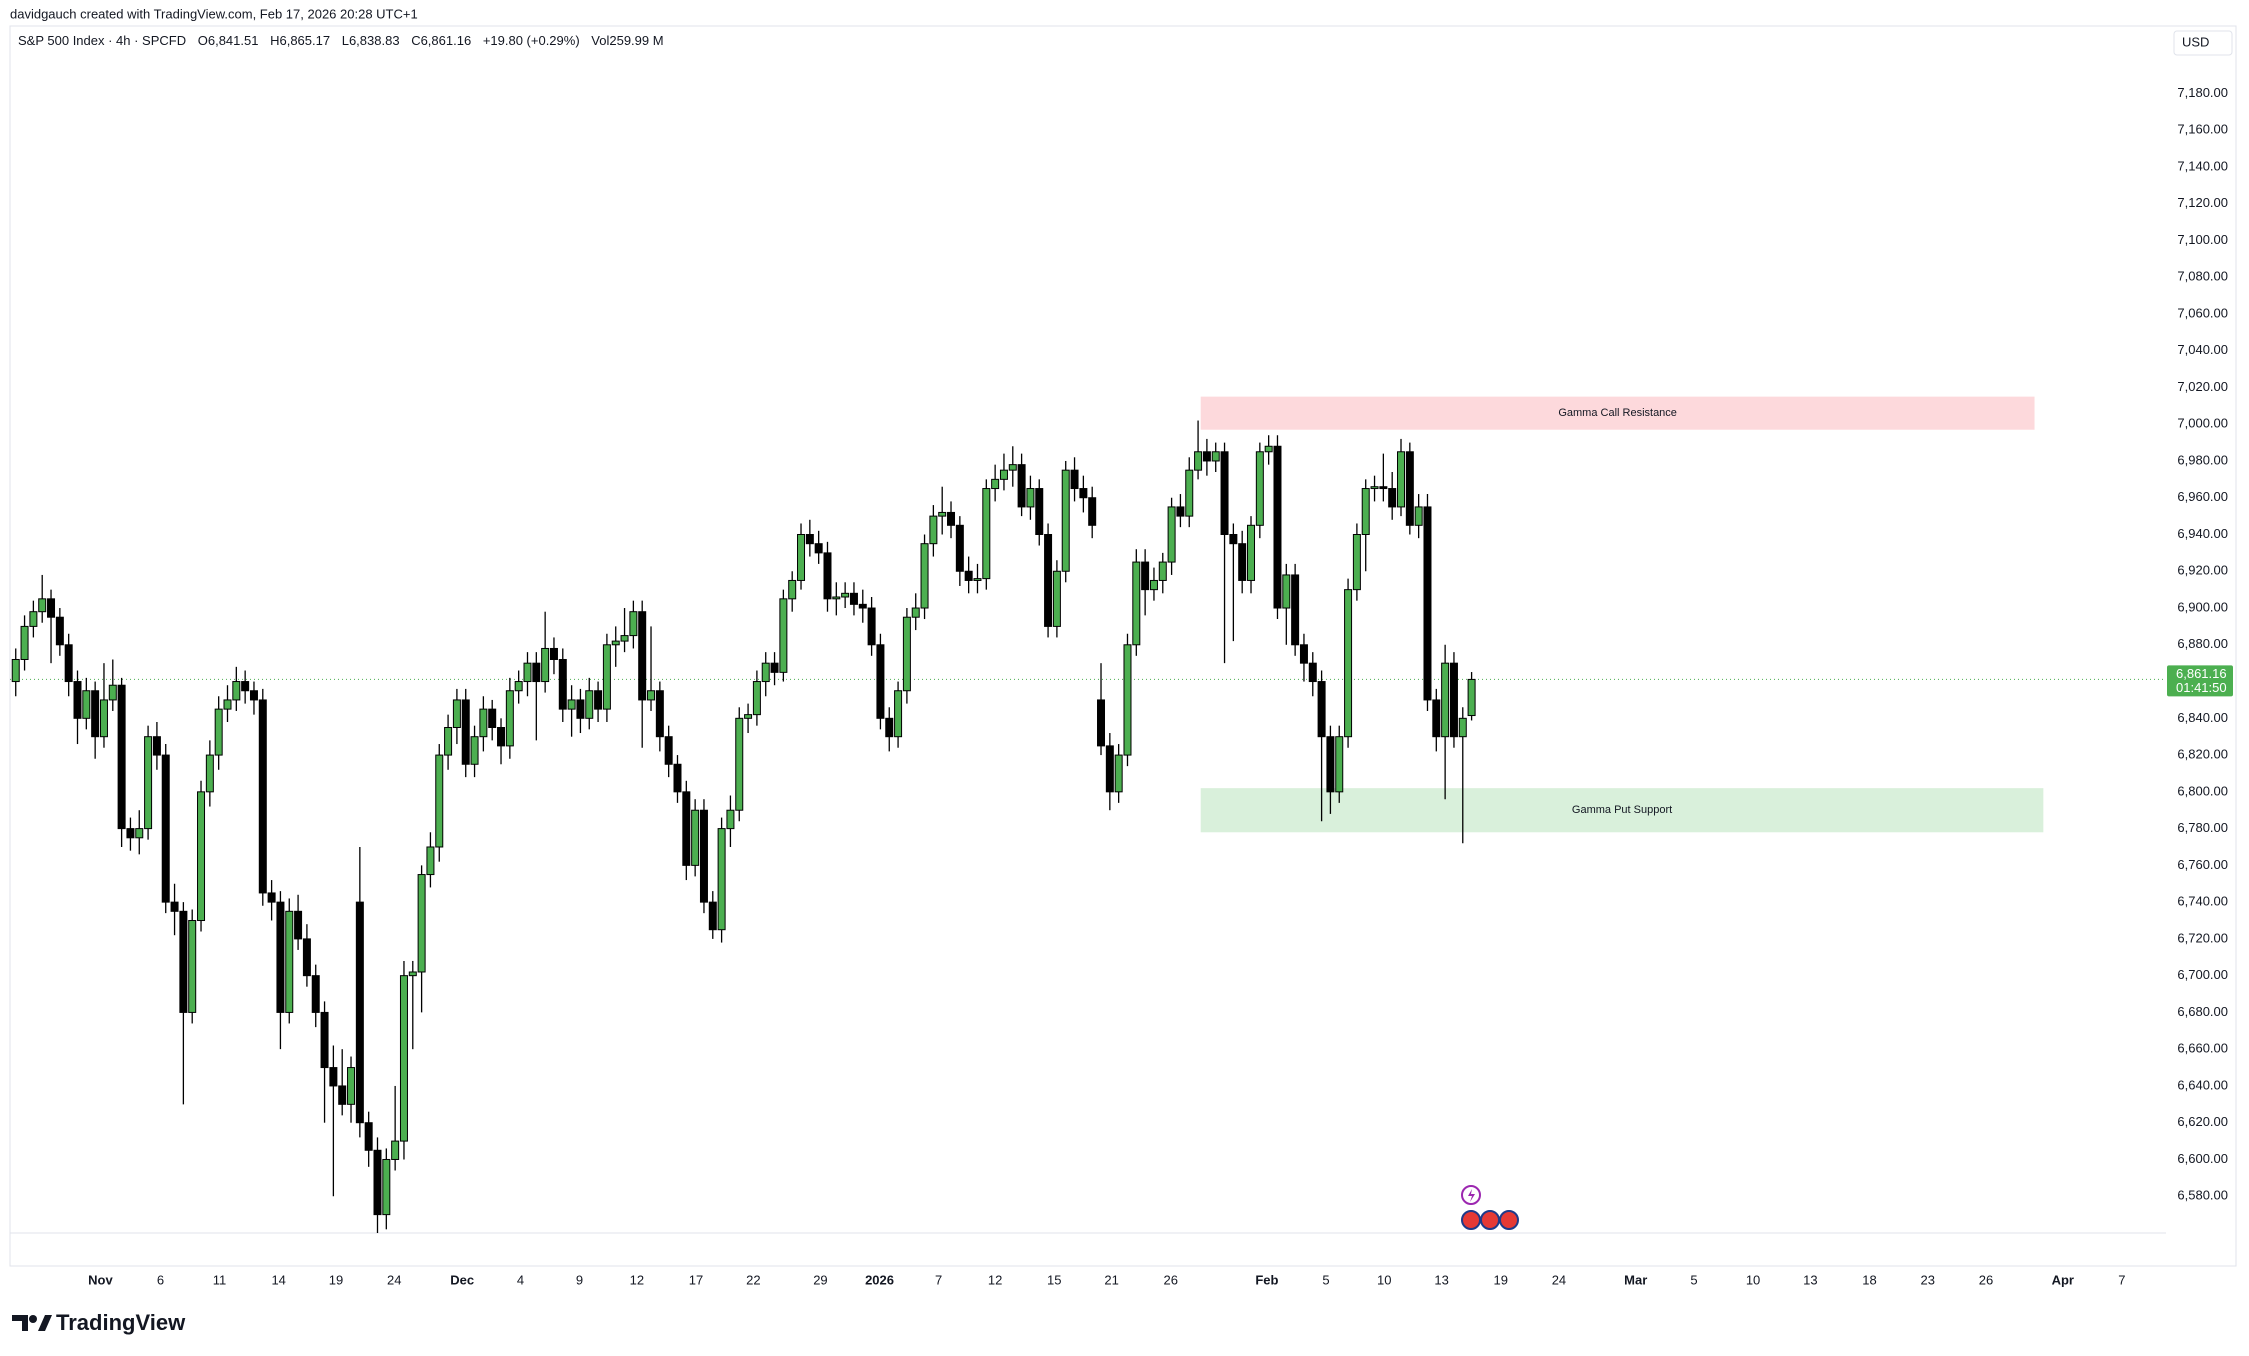 This screenshot has height=1356, width=2249. What do you see at coordinates (820, 1279) in the screenshot?
I see `x-tick-label: 29` at bounding box center [820, 1279].